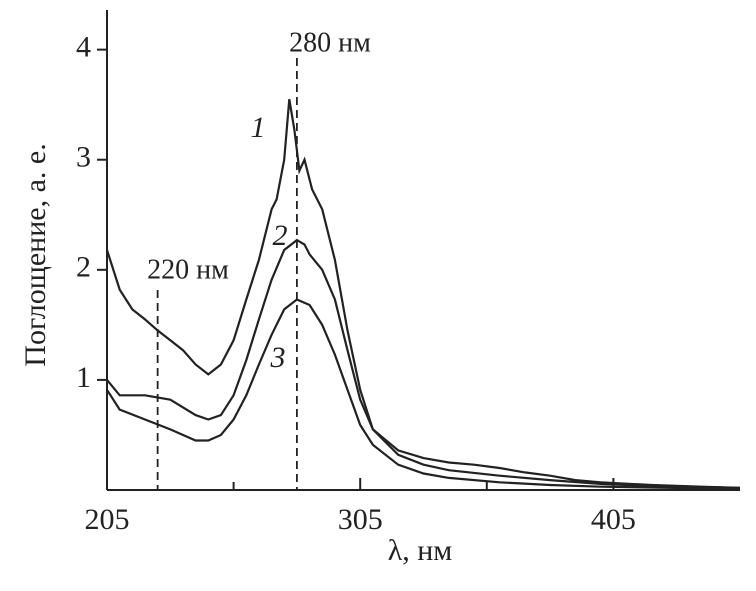 The image size is (756, 591). Describe the element at coordinates (280, 235) in the screenshot. I see `series-label: 2` at that location.